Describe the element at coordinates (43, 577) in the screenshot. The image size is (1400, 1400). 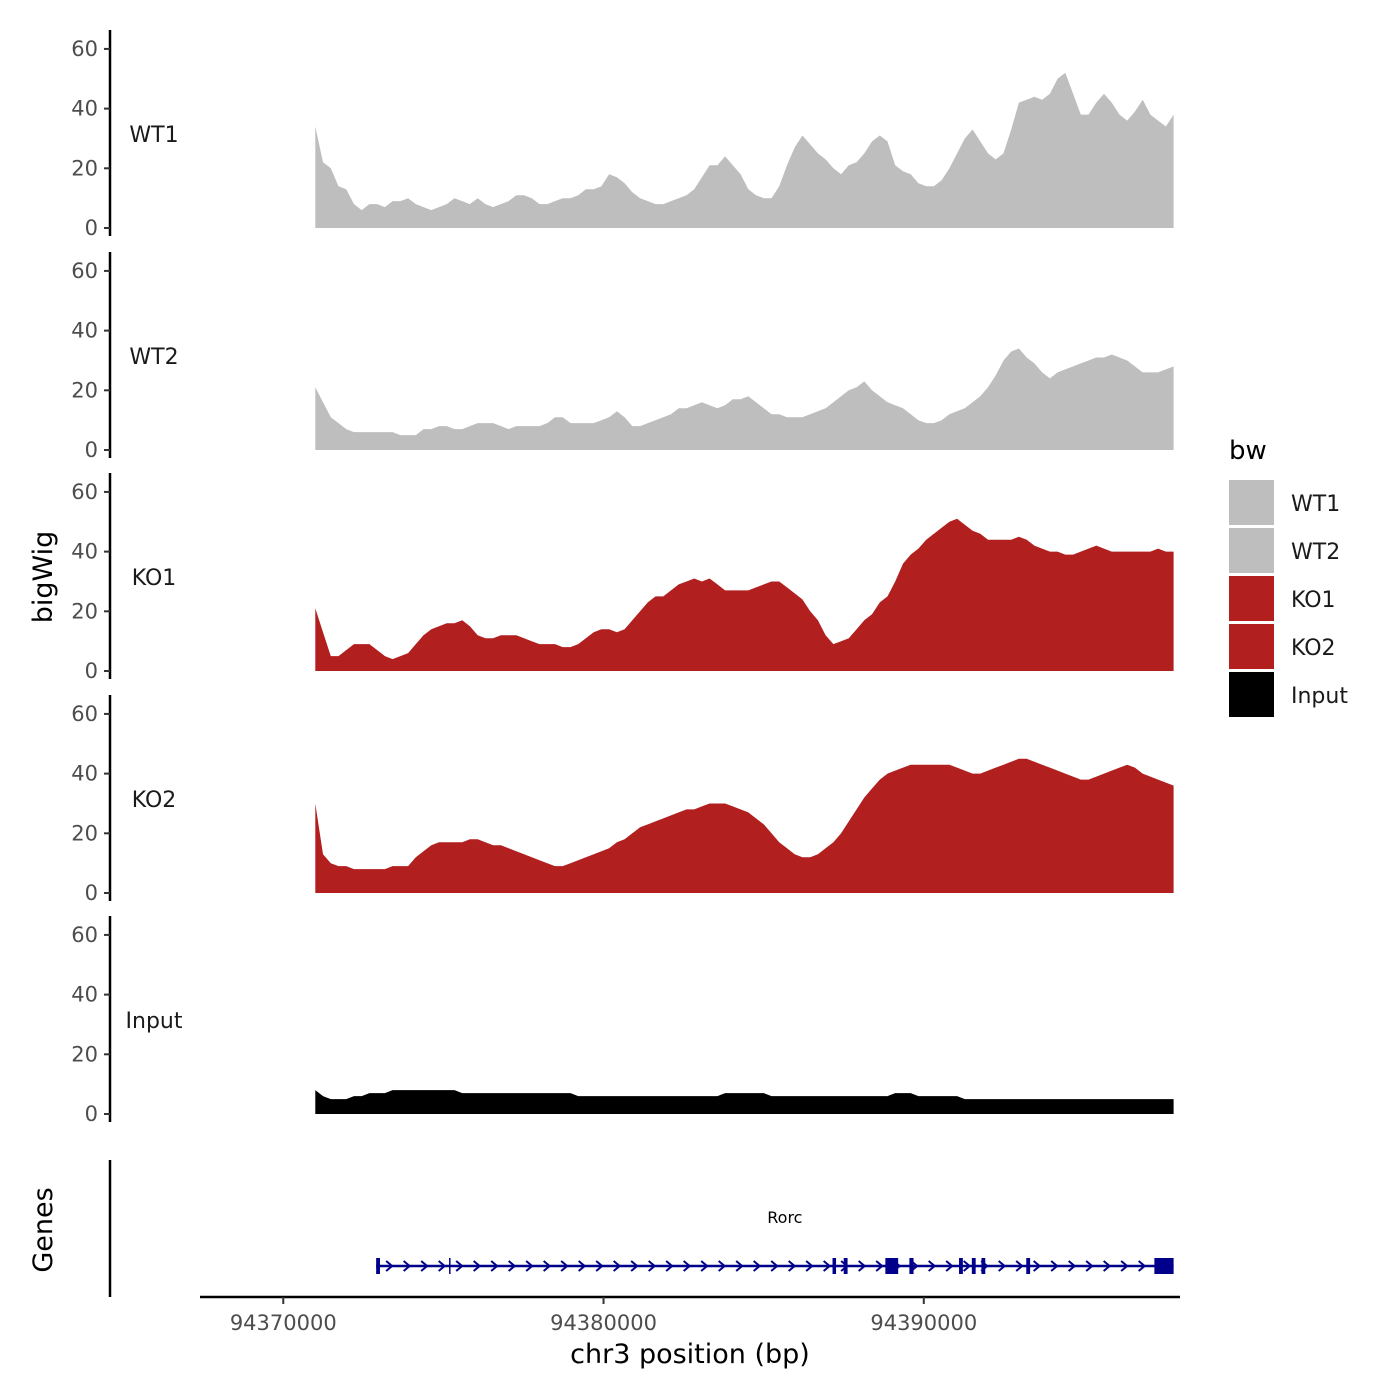
I see `y-axis-title: bigWig` at that location.